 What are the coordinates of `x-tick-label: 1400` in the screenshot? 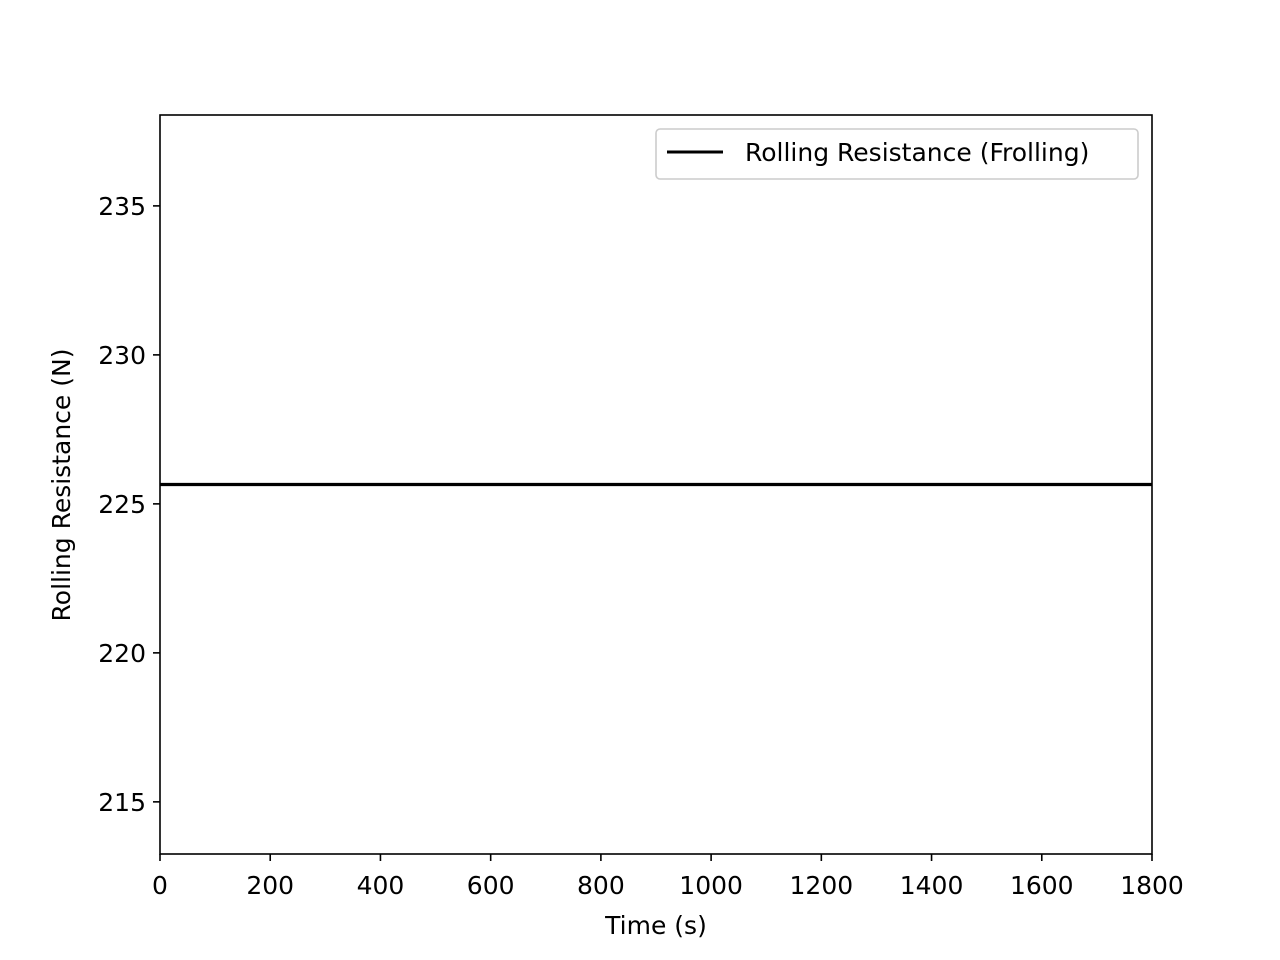 It's located at (932, 885).